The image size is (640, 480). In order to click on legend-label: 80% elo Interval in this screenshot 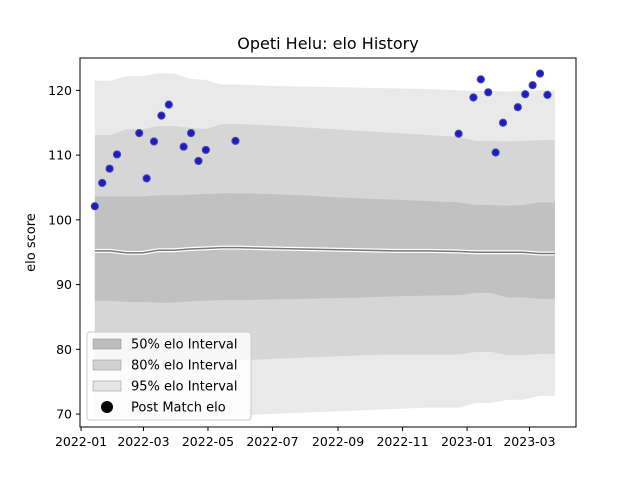, I will do `click(184, 366)`.